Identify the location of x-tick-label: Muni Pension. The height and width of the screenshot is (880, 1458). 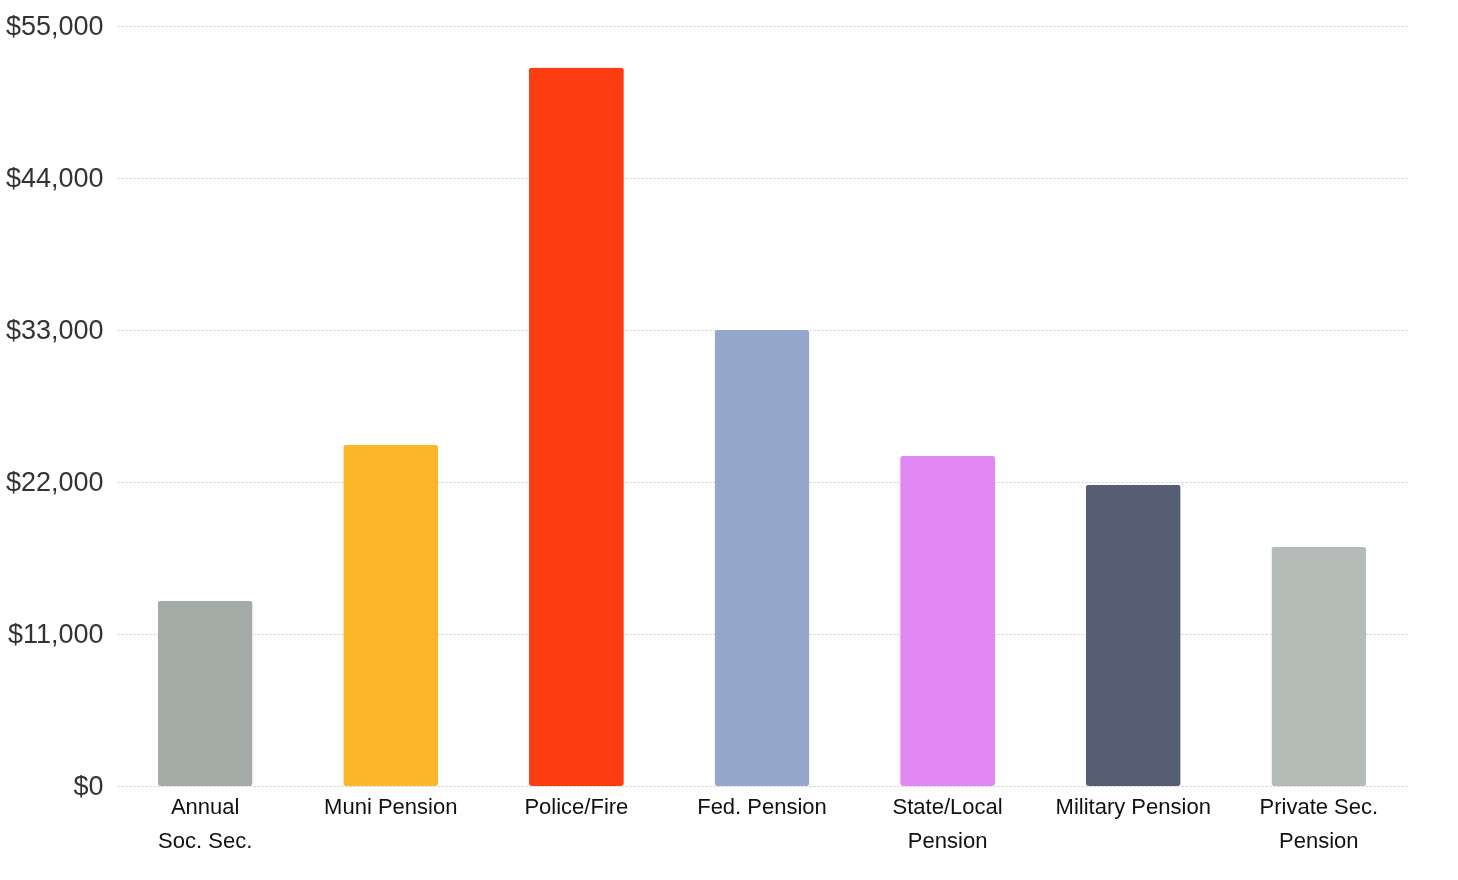
(391, 806).